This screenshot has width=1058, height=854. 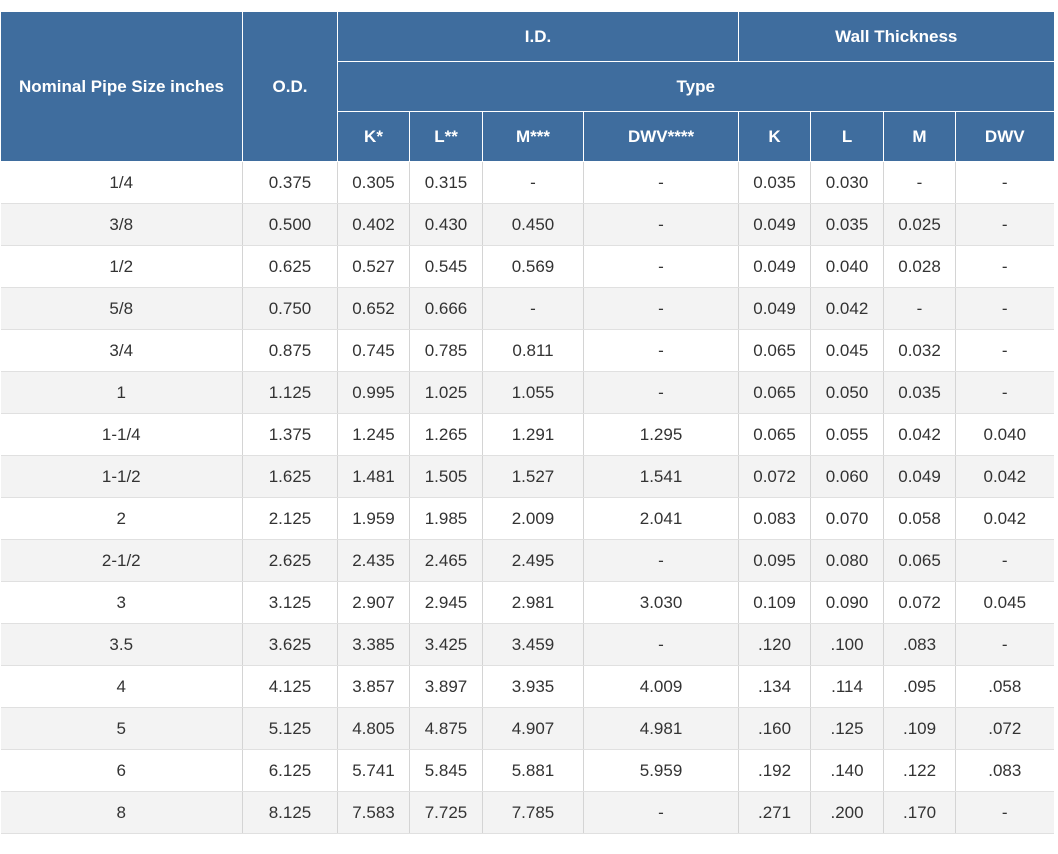 What do you see at coordinates (533, 308) in the screenshot?
I see `id-m-cell: -` at bounding box center [533, 308].